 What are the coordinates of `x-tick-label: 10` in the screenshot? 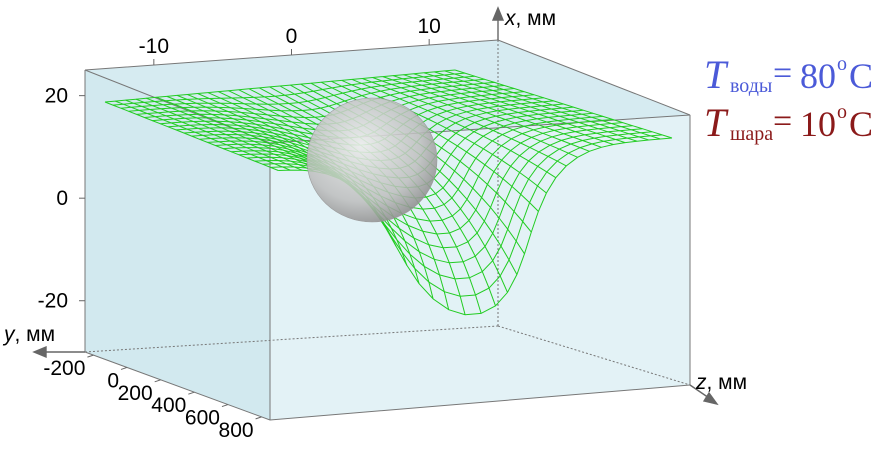 It's located at (428, 26).